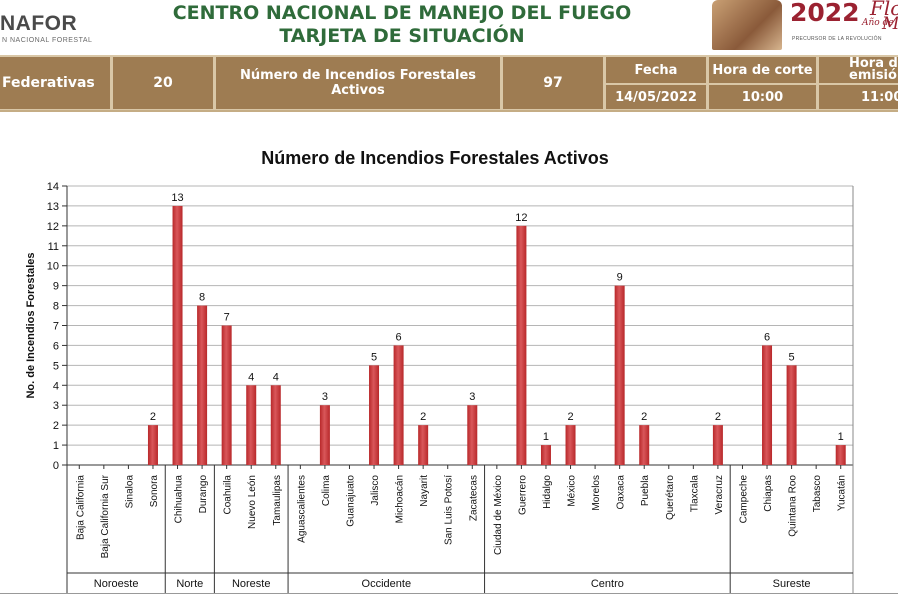 Image resolution: width=898 pixels, height=598 pixels. Describe the element at coordinates (792, 357) in the screenshot. I see `data-label: 5` at that location.